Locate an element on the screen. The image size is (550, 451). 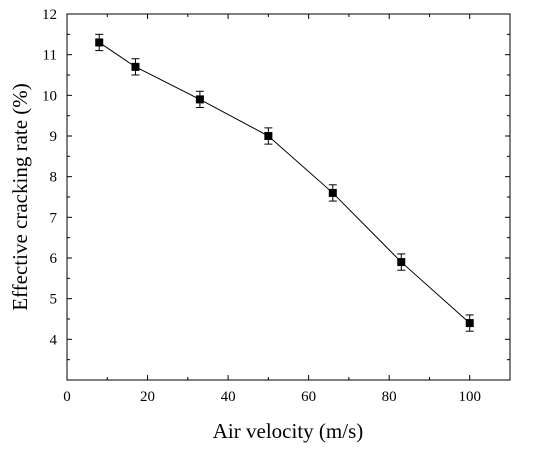
y-tick-label: 9 is located at coordinates (54, 137).